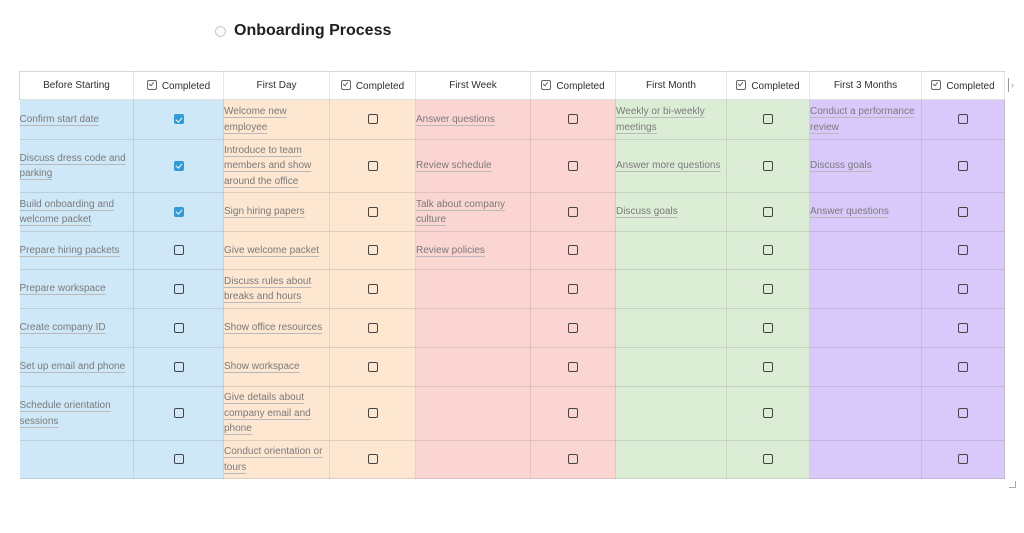  What do you see at coordinates (76, 212) in the screenshot?
I see `task-cell-before-starting: Build onboarding and welcome packet` at bounding box center [76, 212].